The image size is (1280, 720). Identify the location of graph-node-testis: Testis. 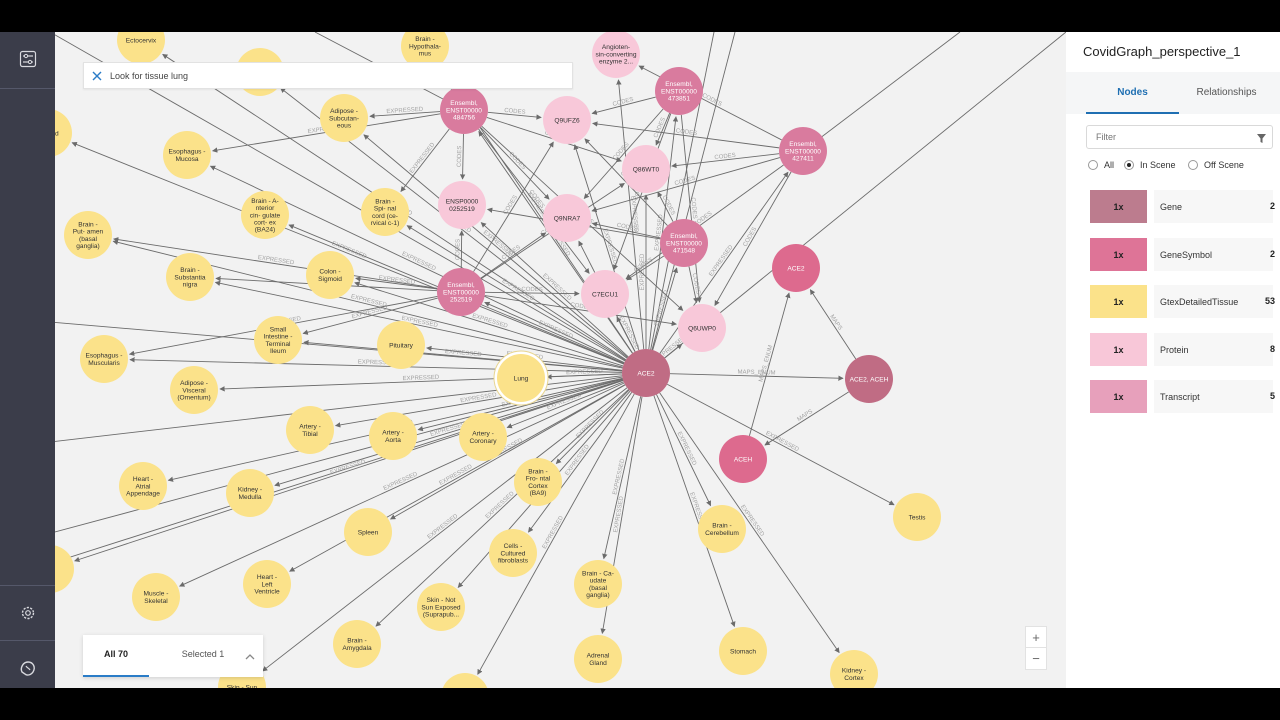
(917, 517).